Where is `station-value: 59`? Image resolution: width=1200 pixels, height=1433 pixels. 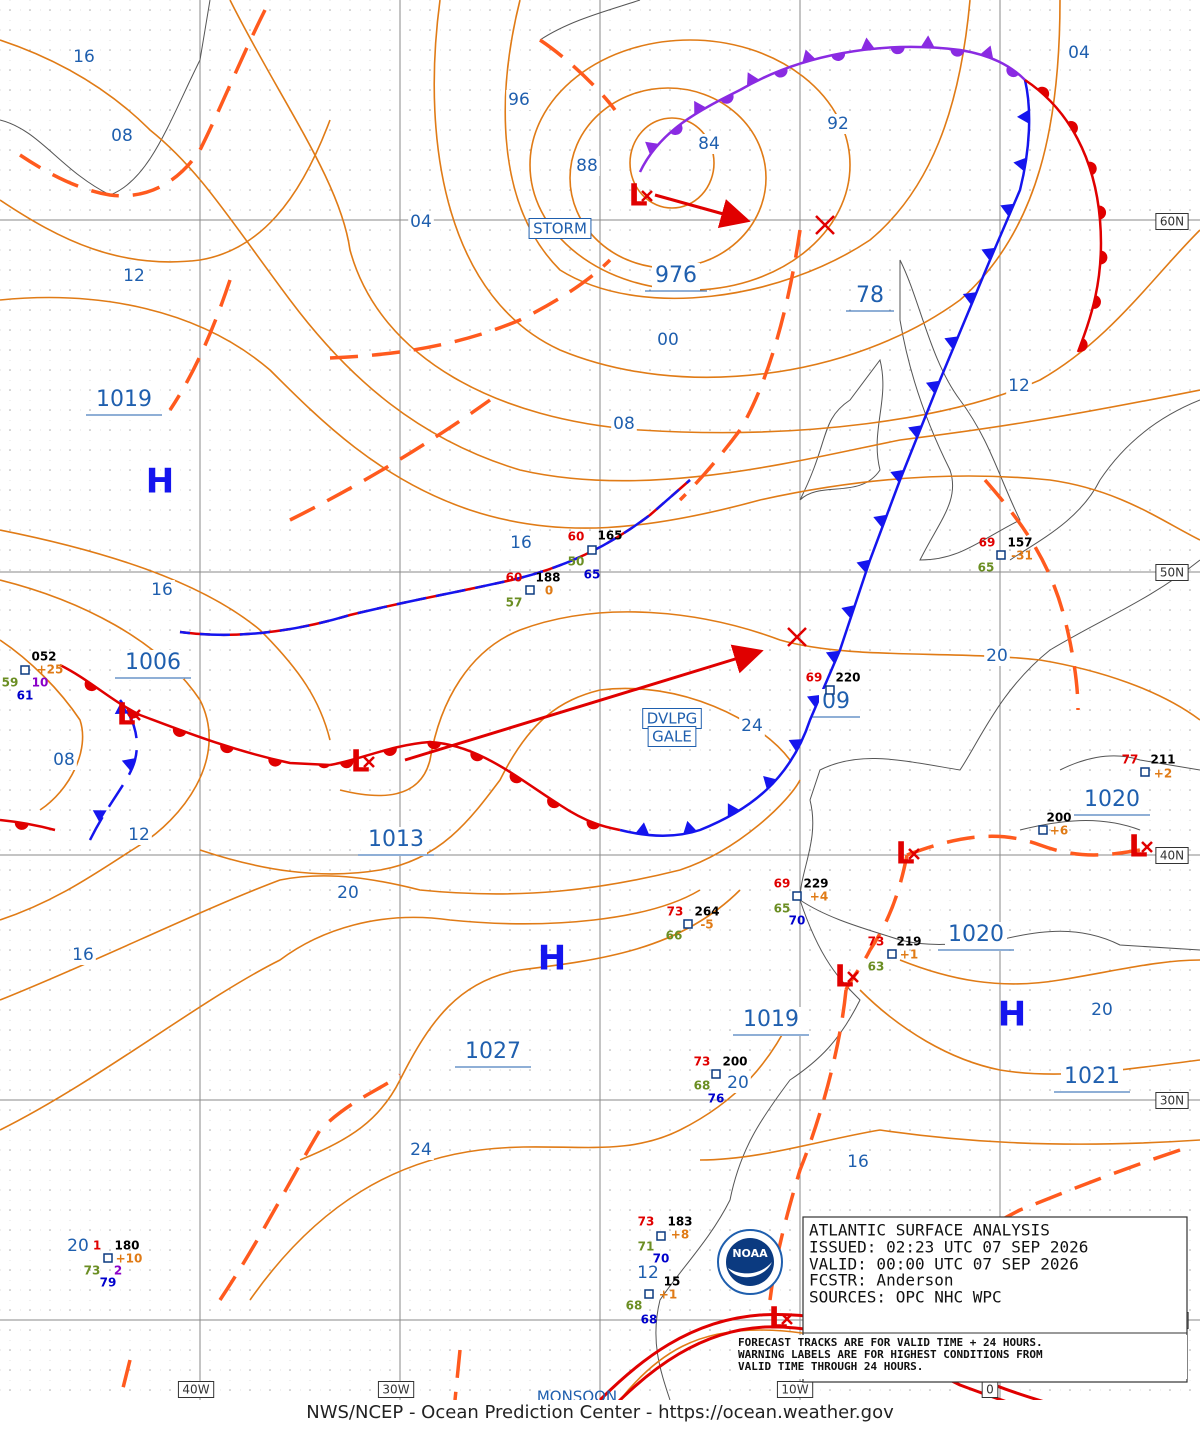
station-value: 59 is located at coordinates (10, 683).